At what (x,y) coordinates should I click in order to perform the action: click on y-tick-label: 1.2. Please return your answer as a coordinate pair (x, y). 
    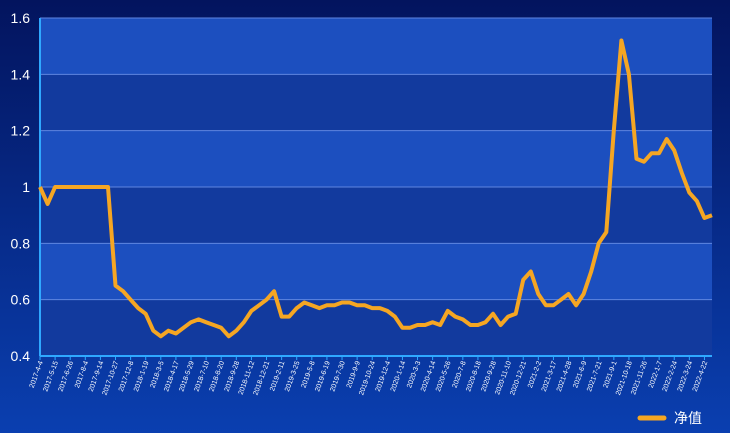
    Looking at the image, I should click on (21, 131).